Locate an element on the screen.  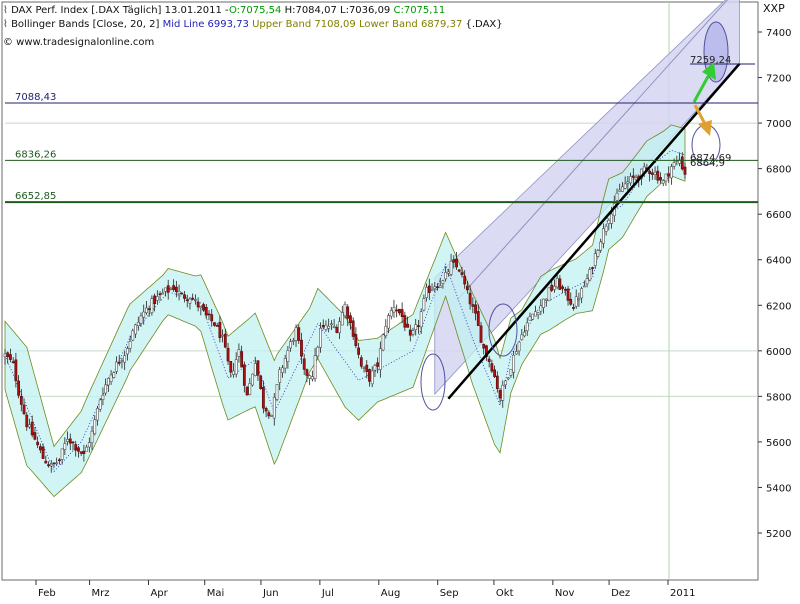
header-tilde-icon: ⌇ is located at coordinates (7, 10).